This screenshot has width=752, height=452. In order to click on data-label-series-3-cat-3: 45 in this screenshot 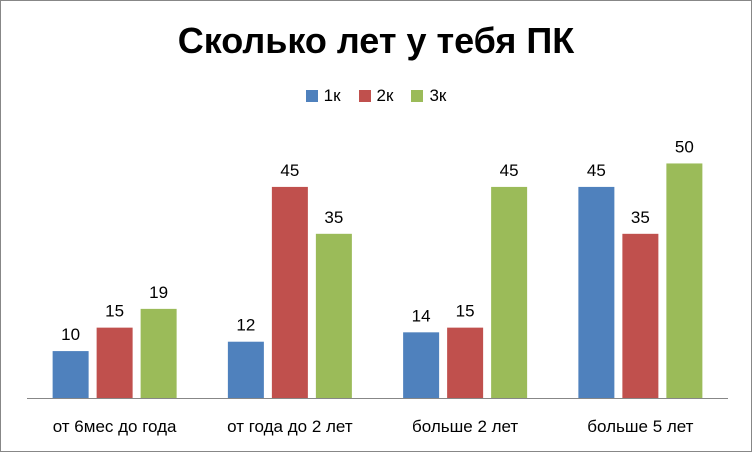, I will do `click(509, 170)`.